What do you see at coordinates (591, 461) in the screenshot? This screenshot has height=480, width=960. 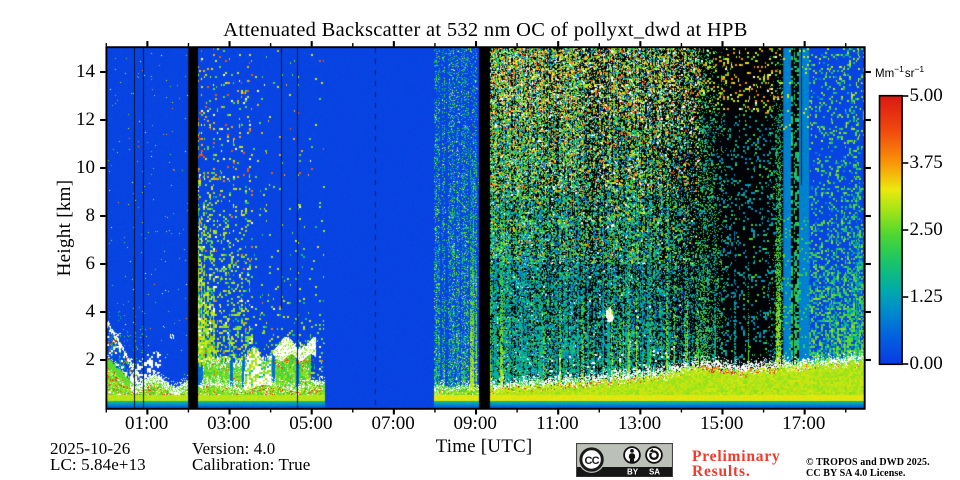 I see `svg-text: CC` at bounding box center [591, 461].